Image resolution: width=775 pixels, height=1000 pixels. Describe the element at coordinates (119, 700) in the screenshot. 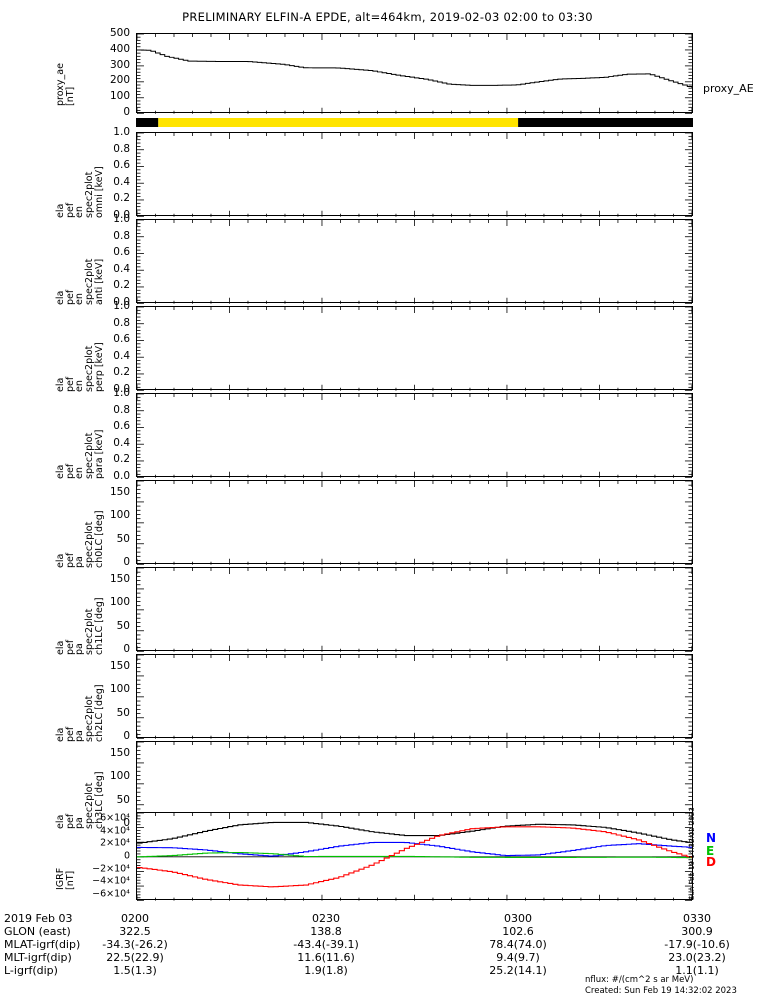

I see `ytick-labels-epde-pa-ch2lc: 150 100 50 0` at that location.